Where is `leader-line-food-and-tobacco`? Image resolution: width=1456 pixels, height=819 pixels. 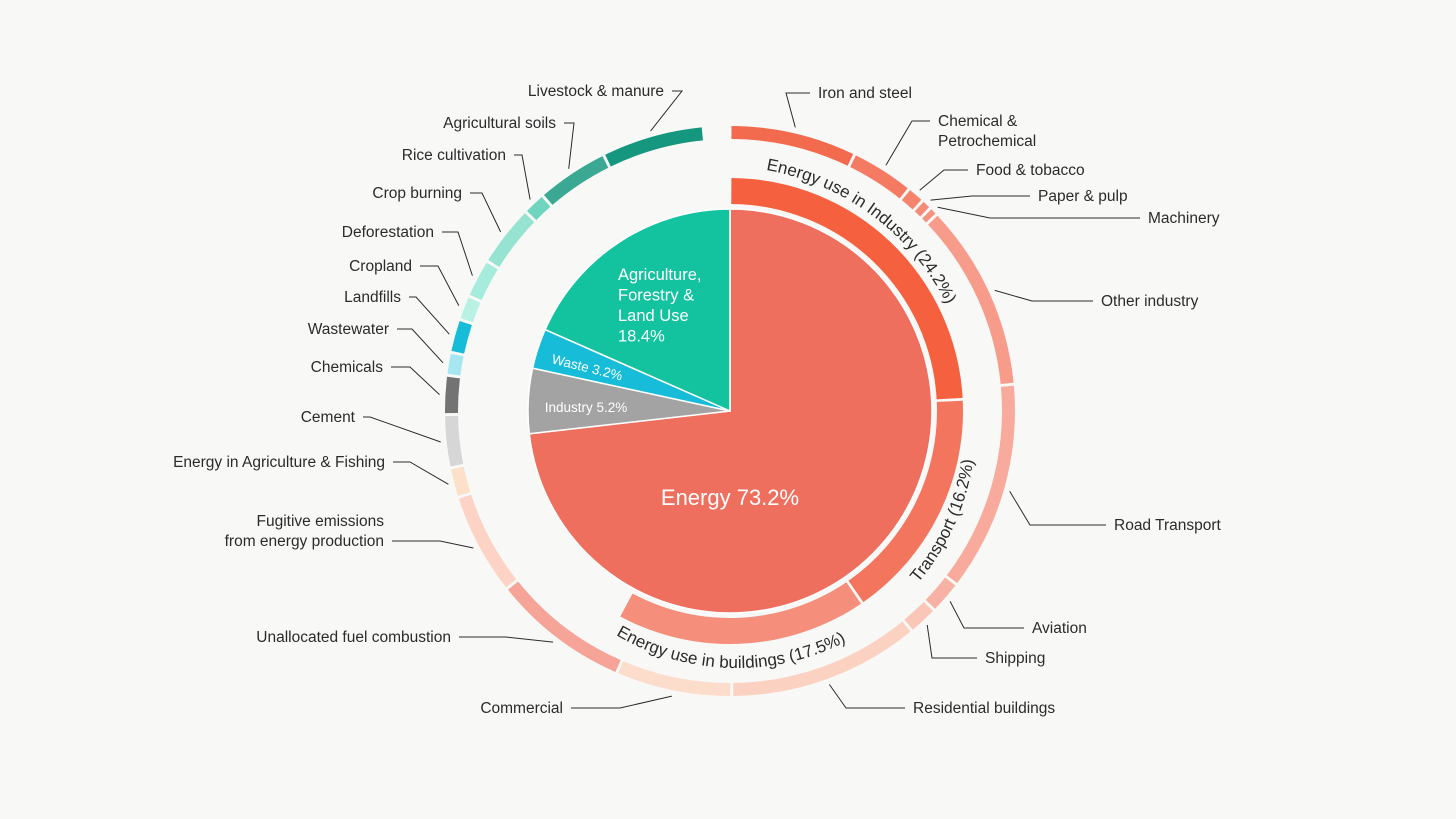 leader-line-food-and-tobacco is located at coordinates (943, 180).